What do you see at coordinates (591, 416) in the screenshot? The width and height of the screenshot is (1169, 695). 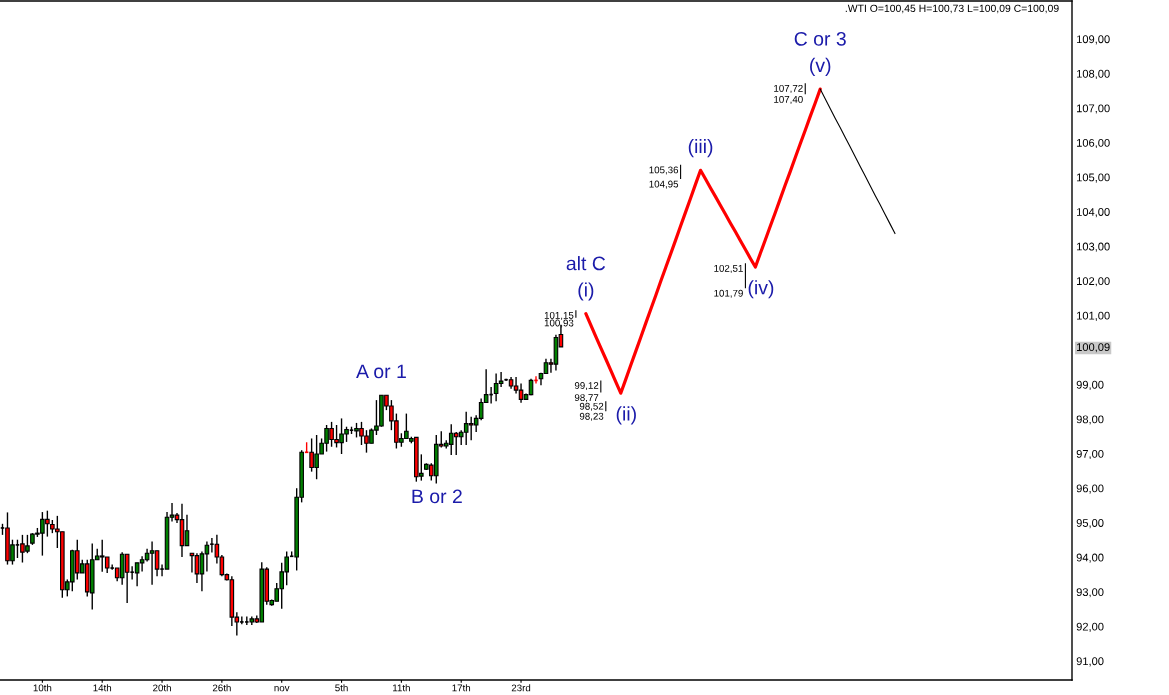 I see `annotation: 98,23` at bounding box center [591, 416].